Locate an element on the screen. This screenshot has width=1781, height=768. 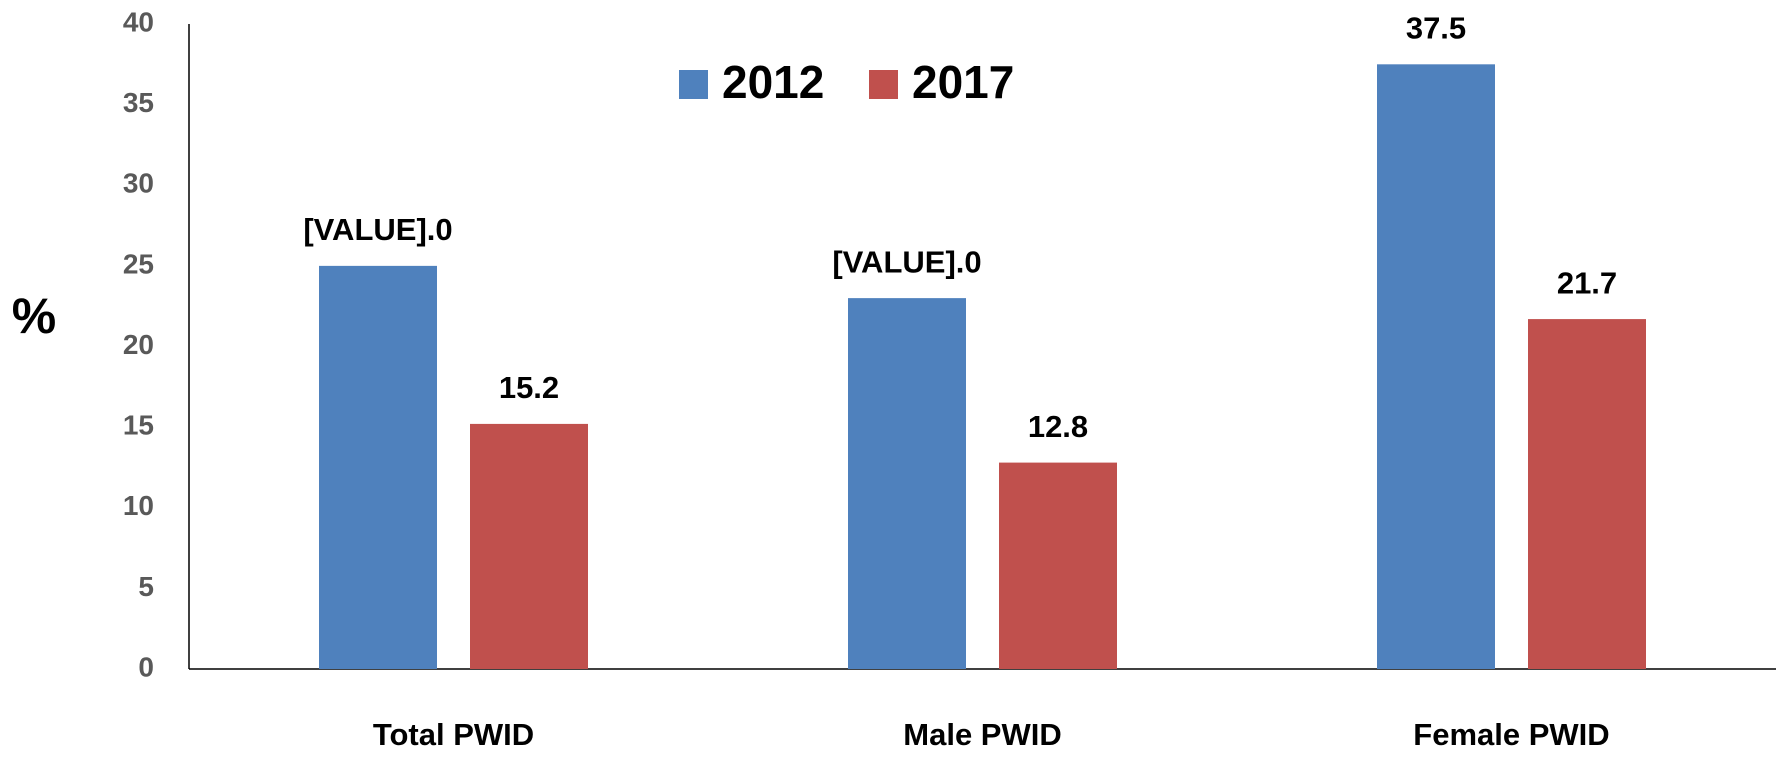
y-tick-label: 30 is located at coordinates (138, 183).